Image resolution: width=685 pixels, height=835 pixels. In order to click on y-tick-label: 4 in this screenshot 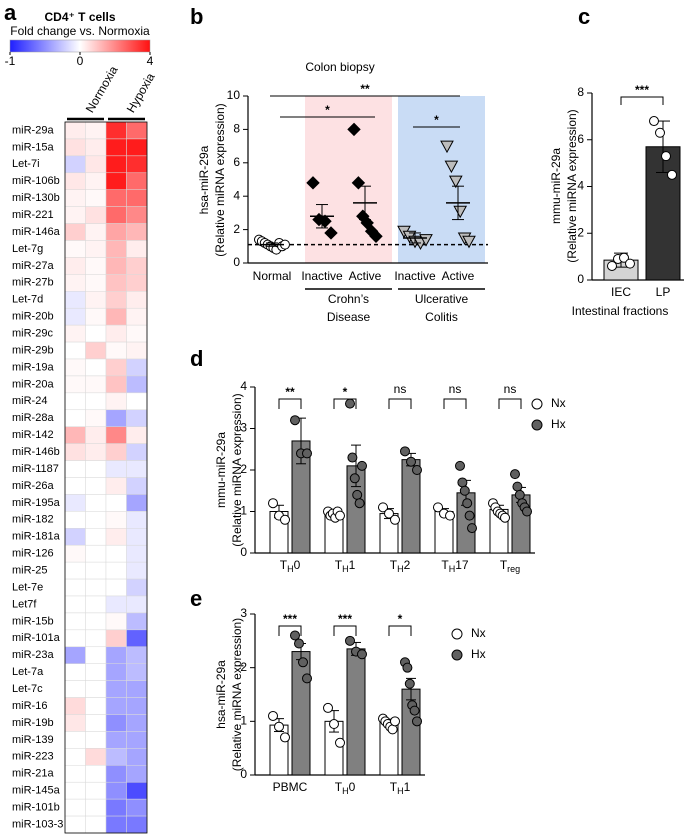, I will do `click(580, 186)`.